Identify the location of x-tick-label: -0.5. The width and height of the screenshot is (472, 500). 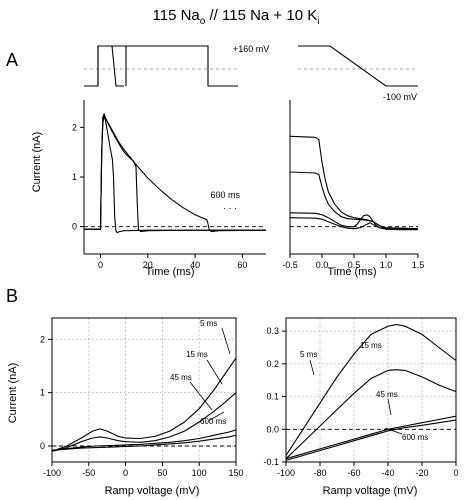
(290, 265).